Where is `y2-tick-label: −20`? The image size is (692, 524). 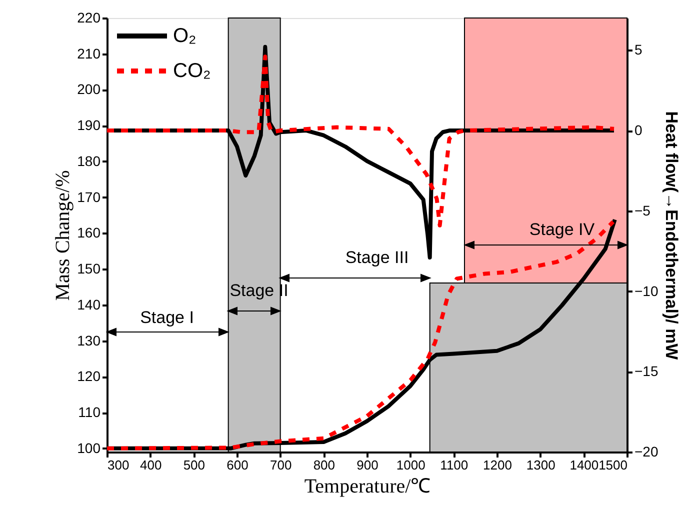
y2-tick-label: −20 is located at coordinates (646, 452).